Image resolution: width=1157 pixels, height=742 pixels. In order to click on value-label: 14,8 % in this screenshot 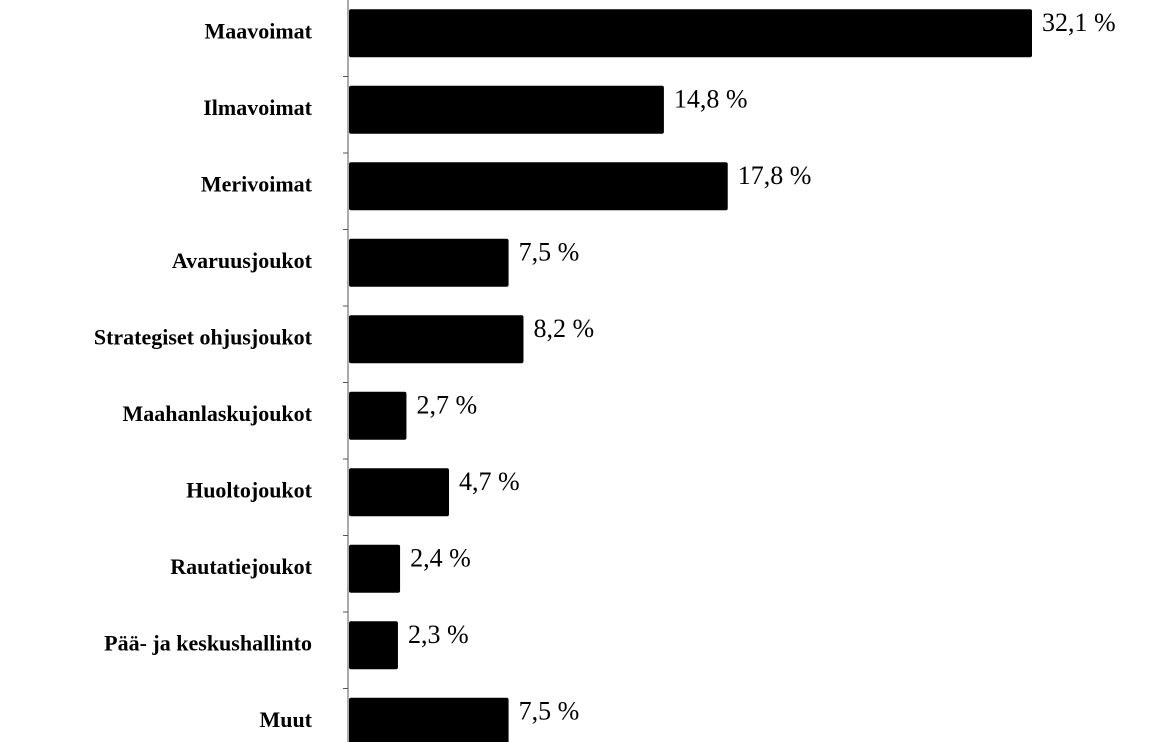, I will do `click(711, 99)`.